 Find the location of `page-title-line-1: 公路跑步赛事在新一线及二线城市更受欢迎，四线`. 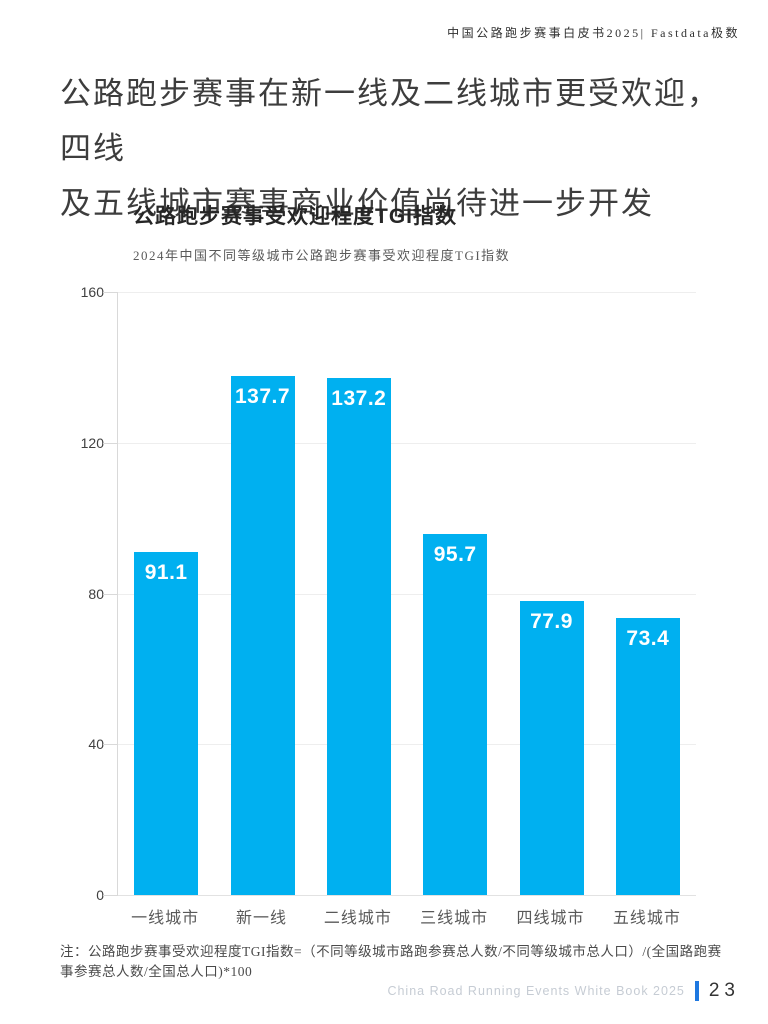

page-title-line-1: 公路跑步赛事在新一线及二线城市更受欢迎，四线 is located at coordinates (390, 121).